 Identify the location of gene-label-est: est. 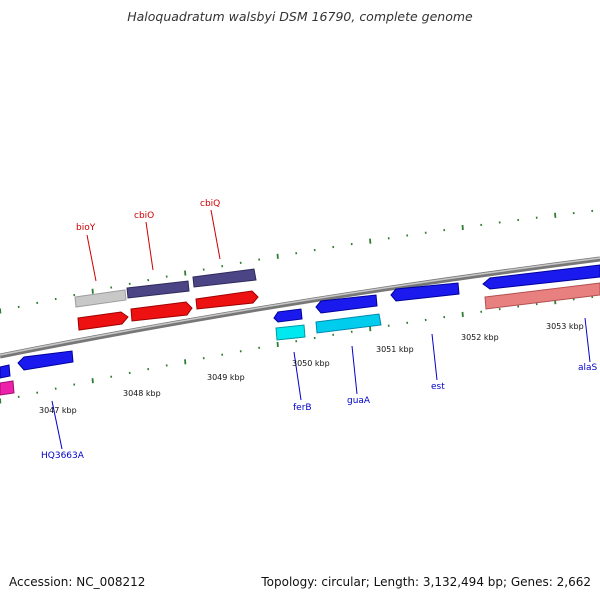
(438, 387).